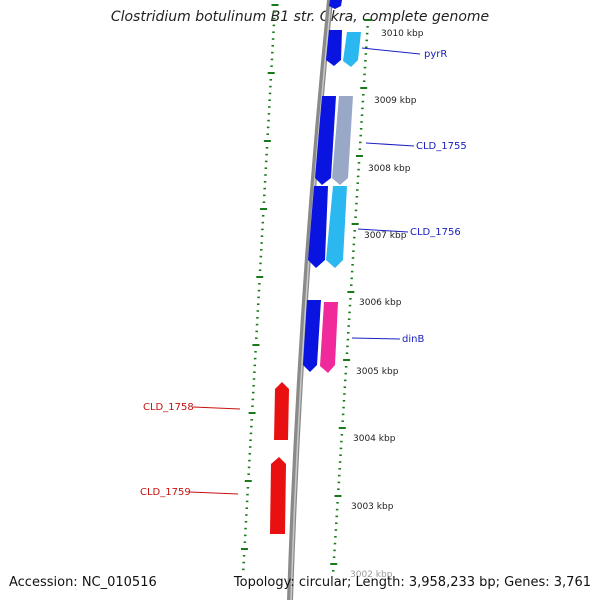 This screenshot has height=600, width=600. I want to click on gene-label-dinB: dinB, so click(413, 339).